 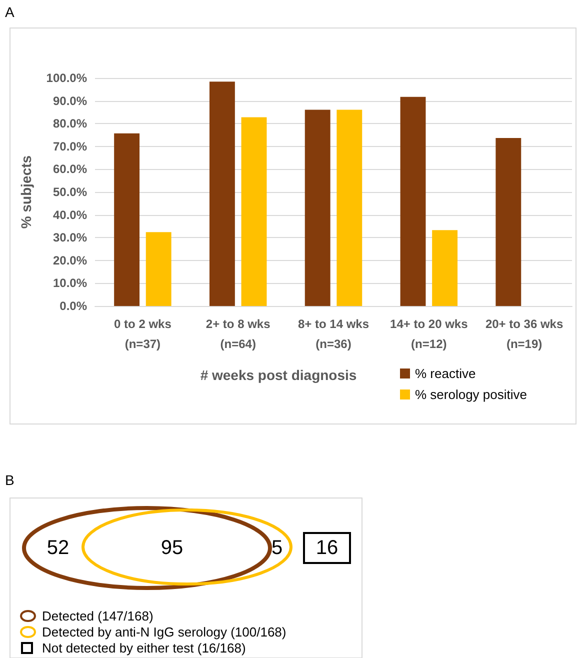 I want to click on legend-label: Detected (147/168), so click(x=98, y=616).